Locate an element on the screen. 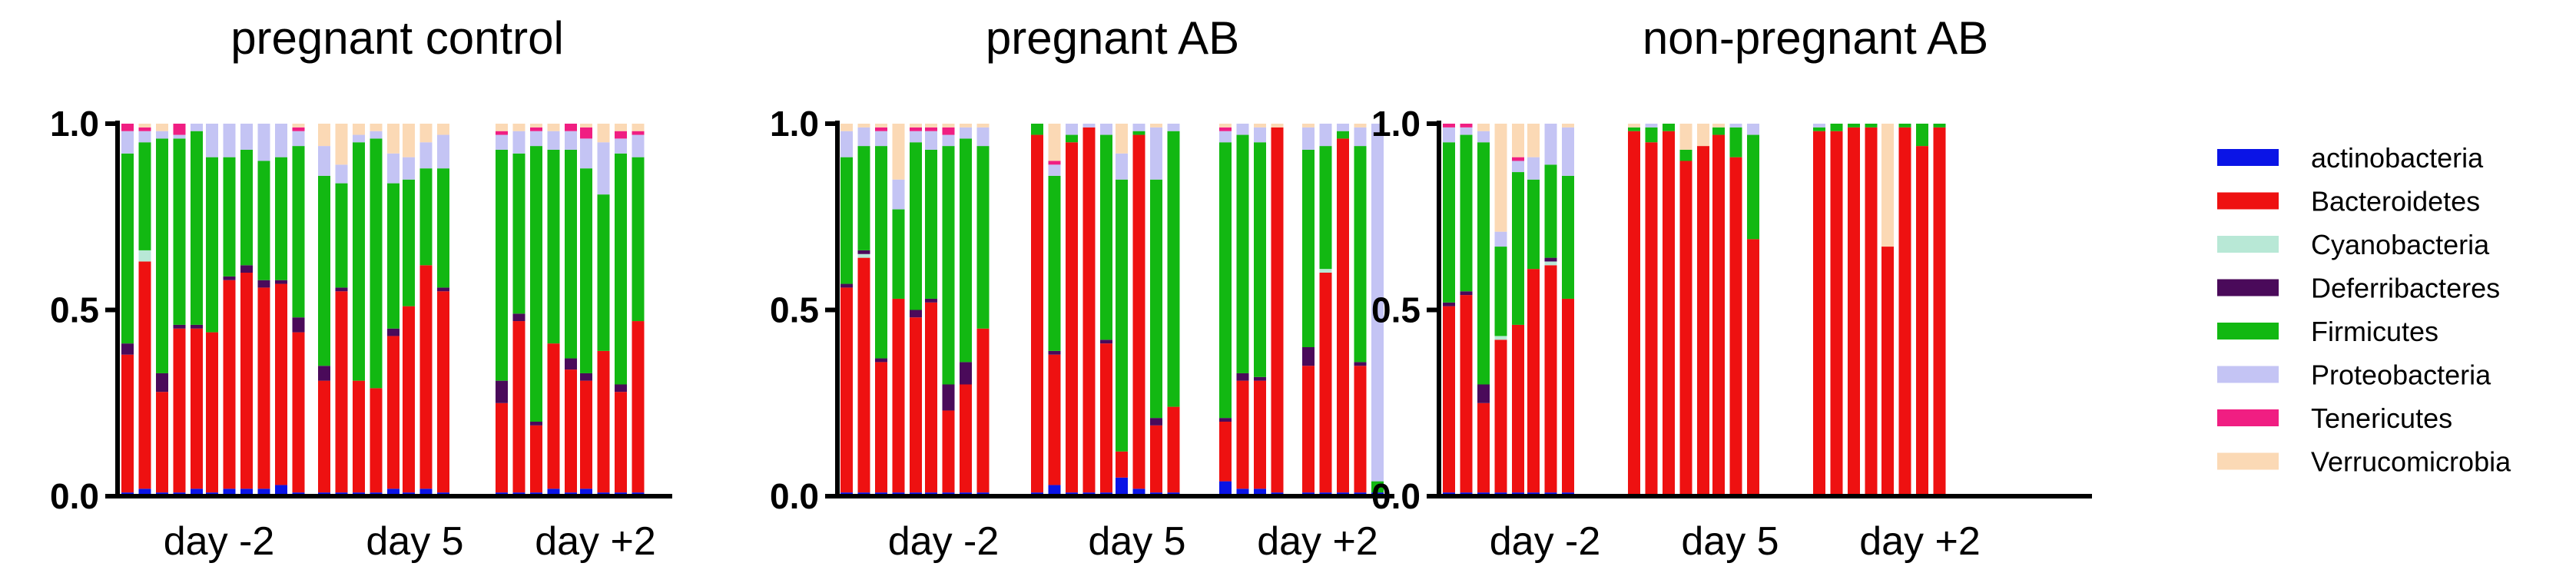 This screenshot has height=573, width=2576. panel-title: pregnant AB is located at coordinates (1112, 38).